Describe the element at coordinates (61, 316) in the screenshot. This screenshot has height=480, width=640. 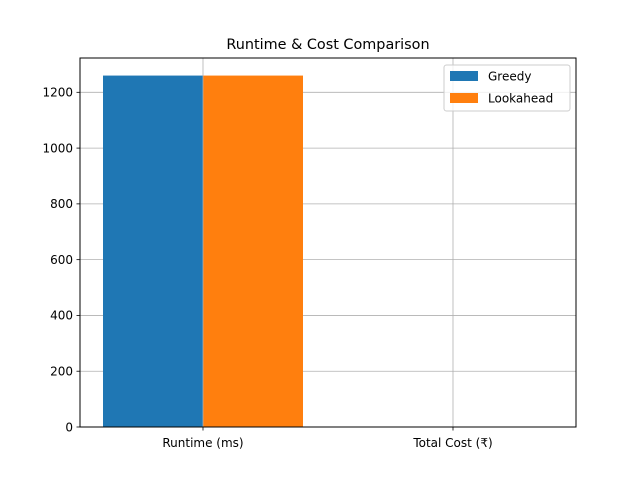
I see `y-tick-label: 400` at that location.